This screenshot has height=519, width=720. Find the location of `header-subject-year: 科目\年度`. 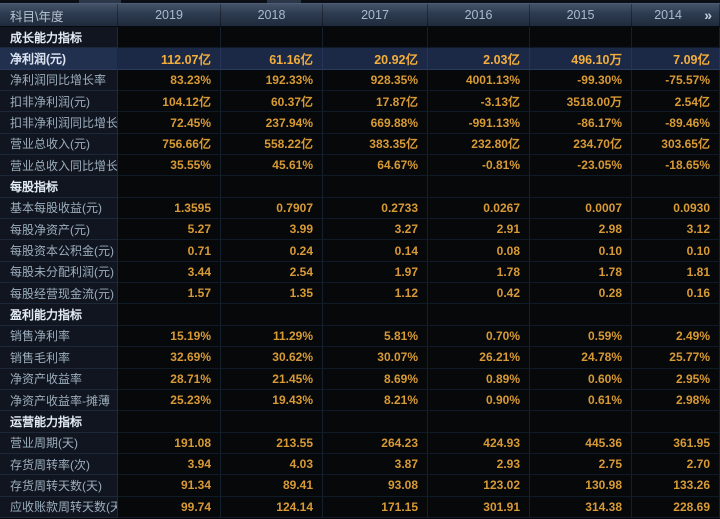

header-subject-year: 科目\年度 is located at coordinates (59, 15).